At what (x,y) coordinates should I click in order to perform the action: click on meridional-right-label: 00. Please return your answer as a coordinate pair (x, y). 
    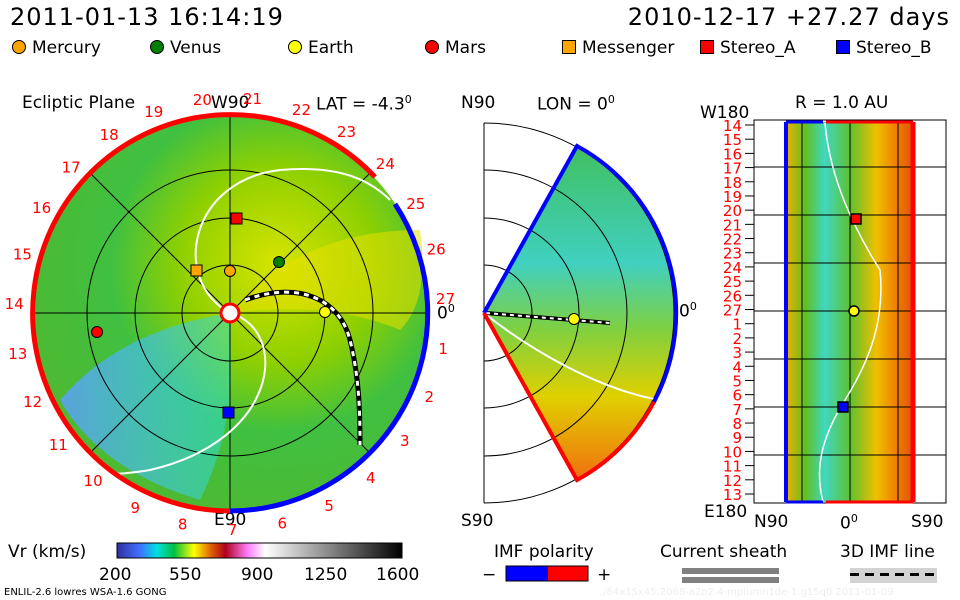
    Looking at the image, I should click on (688, 311).